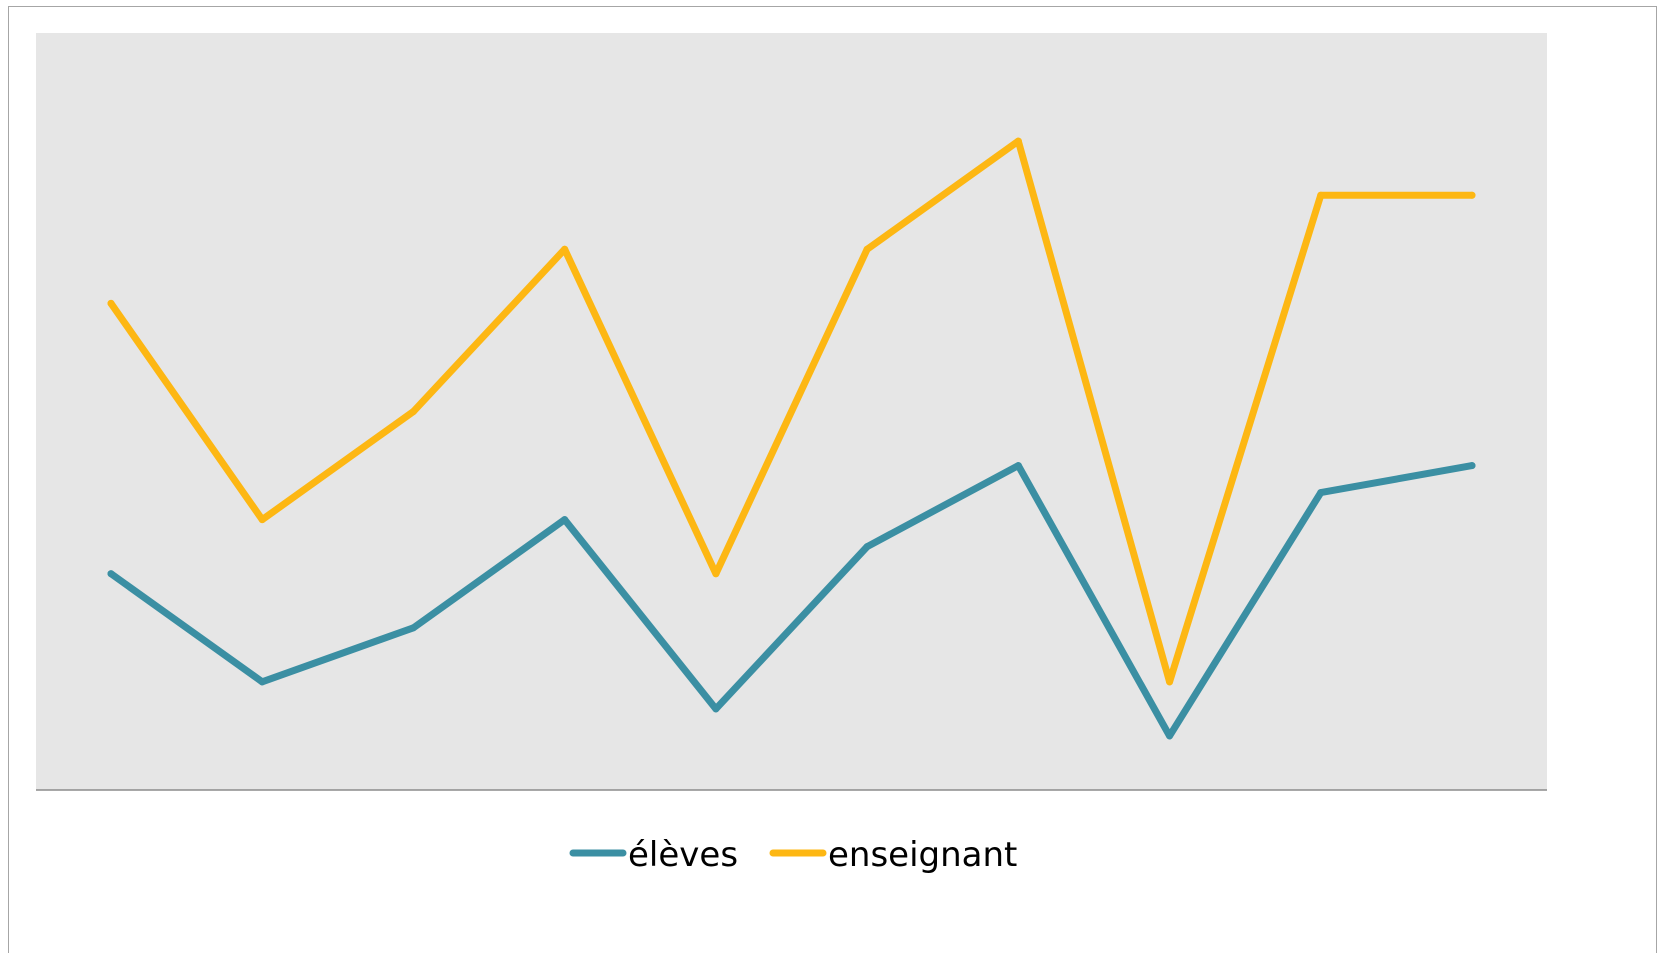 This screenshot has width=1665, height=953. What do you see at coordinates (683, 855) in the screenshot?
I see `legend-label-eleves: élèves` at bounding box center [683, 855].